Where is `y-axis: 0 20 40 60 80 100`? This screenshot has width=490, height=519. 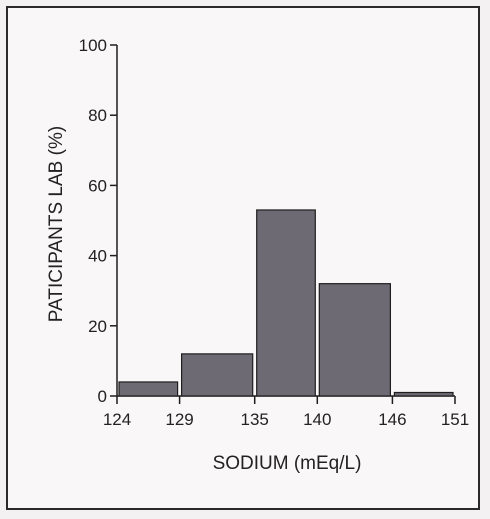 y-axis: 0 20 40 60 80 100 is located at coordinates (98, 221).